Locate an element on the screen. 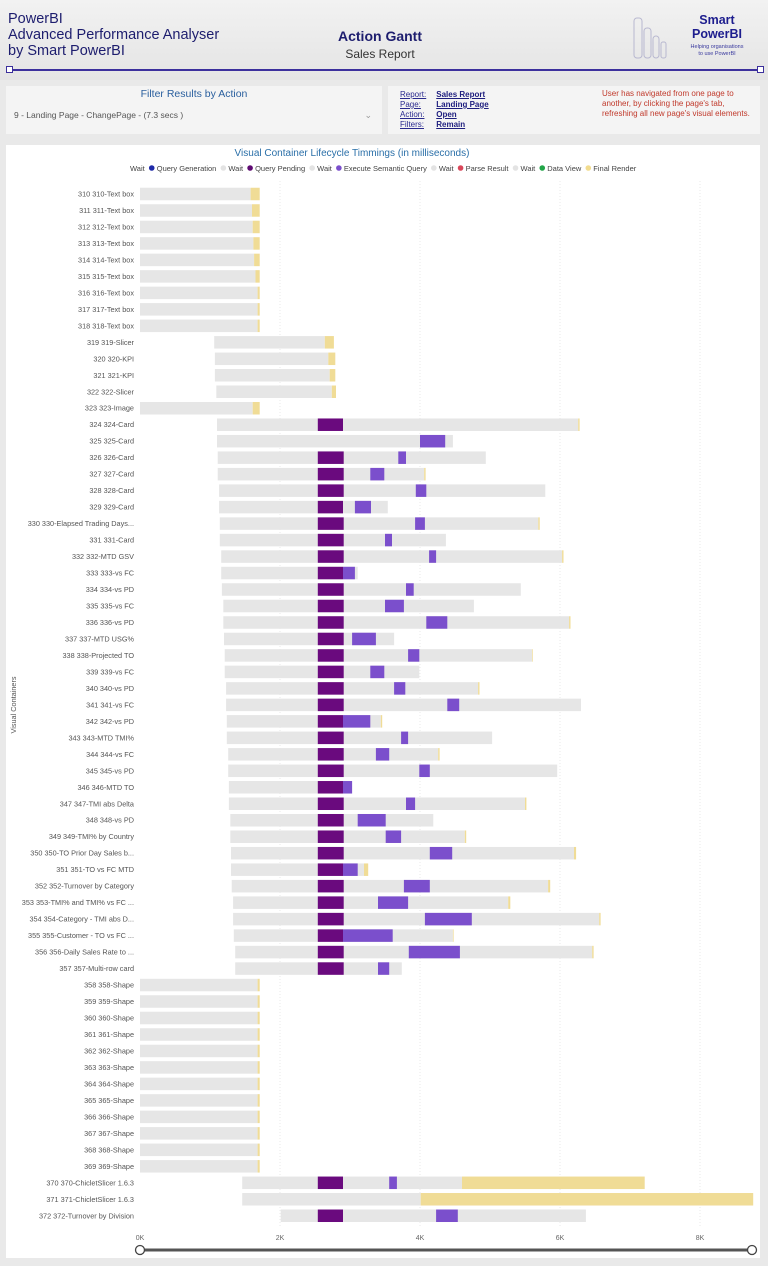  gantt-row: 346 346-MTD TO is located at coordinates (215, 787).